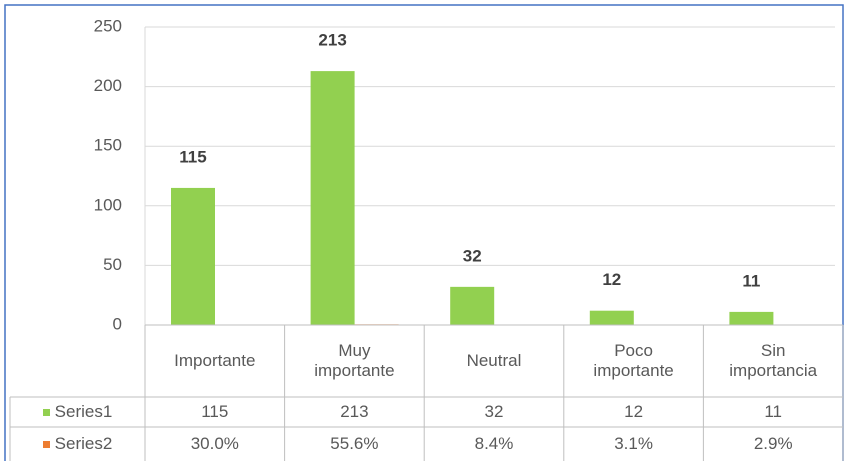 This screenshot has height=461, width=849. I want to click on table-value: 115, so click(215, 411).